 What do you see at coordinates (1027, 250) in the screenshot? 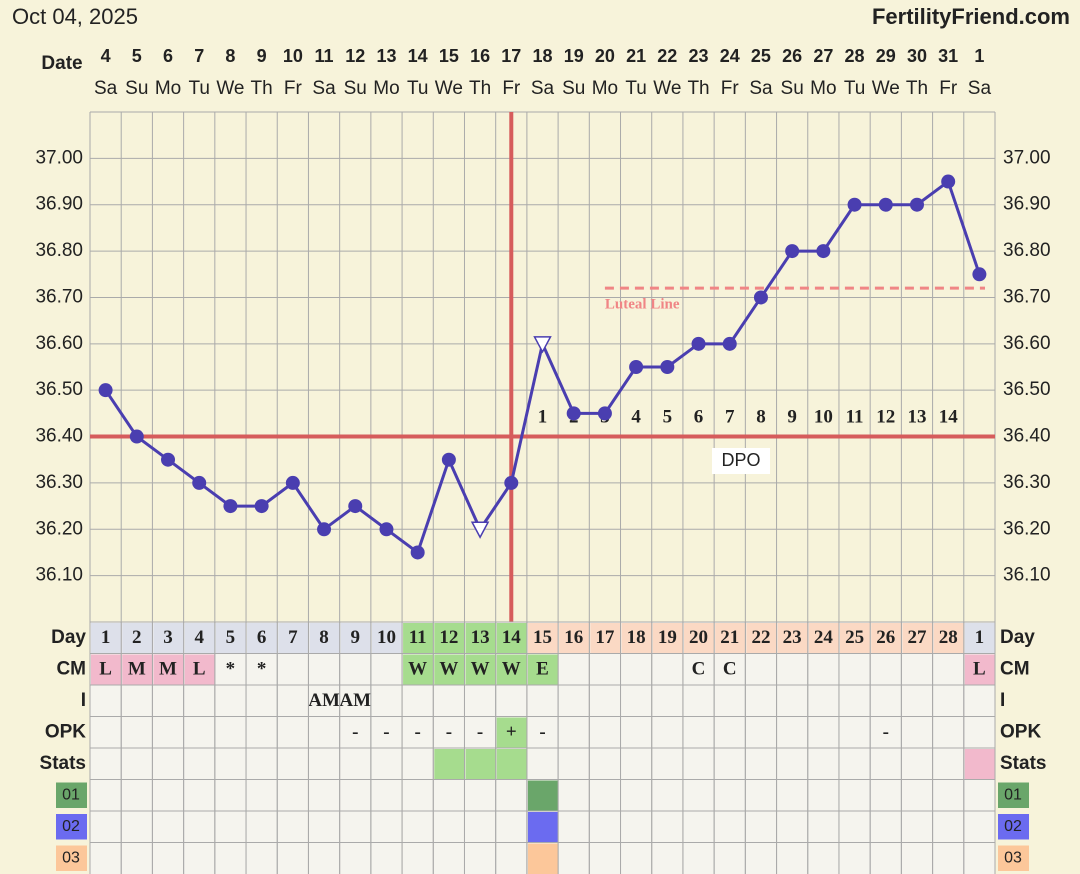
I see `y-tick-label-right: 36.80` at bounding box center [1027, 250].